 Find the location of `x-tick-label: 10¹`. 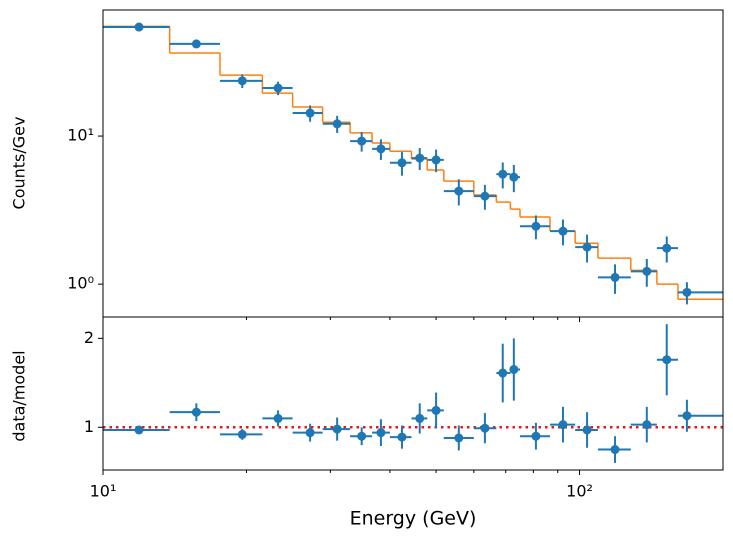

x-tick-label: 10¹ is located at coordinates (103, 491).